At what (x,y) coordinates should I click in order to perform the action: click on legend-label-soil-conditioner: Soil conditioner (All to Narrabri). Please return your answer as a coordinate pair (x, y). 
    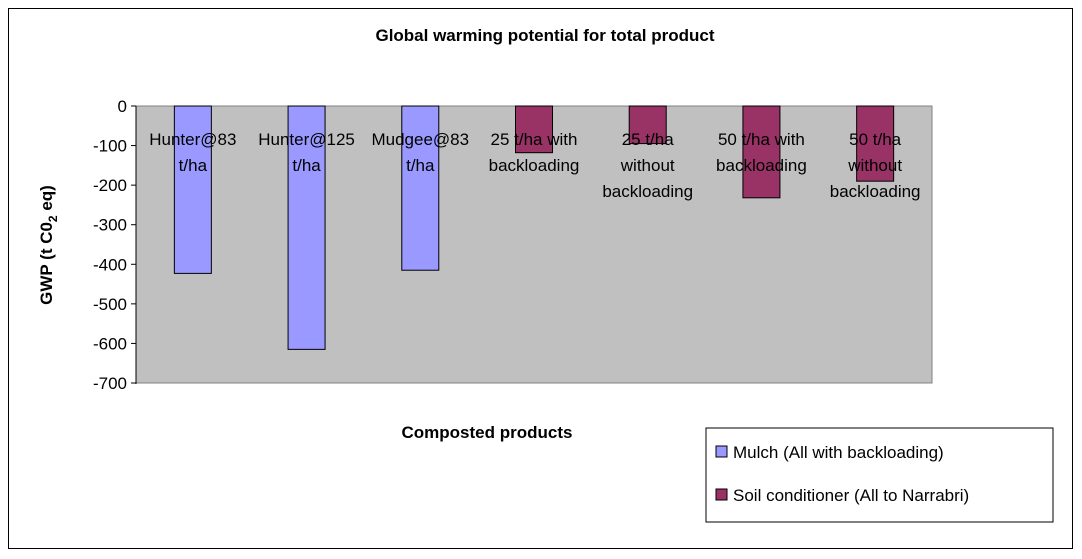
    Looking at the image, I should click on (851, 495).